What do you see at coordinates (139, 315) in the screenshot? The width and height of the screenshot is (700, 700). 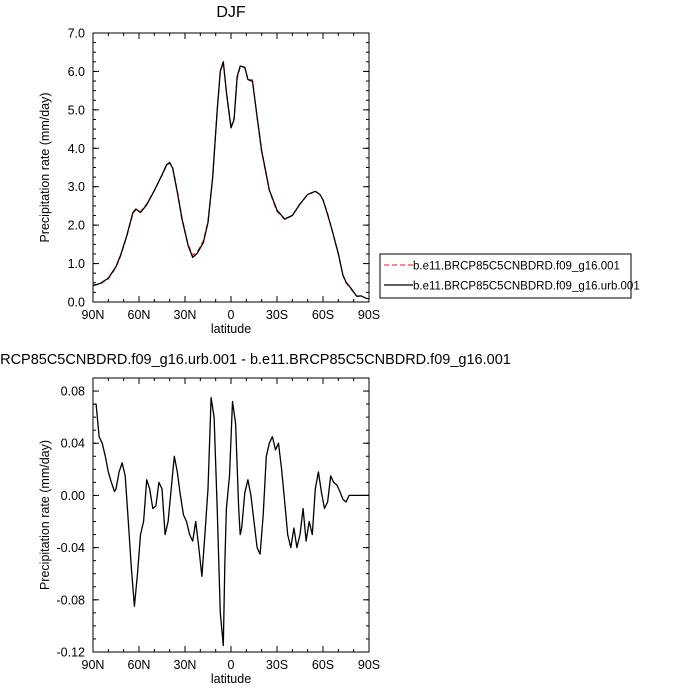 I see `top-x-tick-label: 60N` at bounding box center [139, 315].